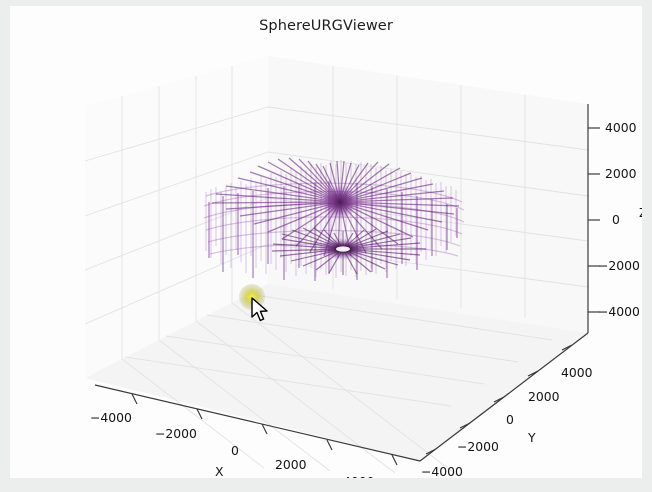 The height and width of the screenshot is (492, 652). I want to click on ztick-label-2: 0, so click(616, 219).